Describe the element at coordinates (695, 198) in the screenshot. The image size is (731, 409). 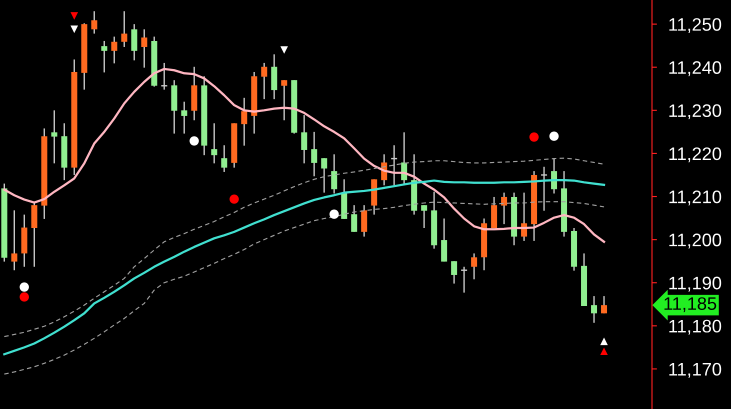
I see `y-tick-label: 11,210` at that location.